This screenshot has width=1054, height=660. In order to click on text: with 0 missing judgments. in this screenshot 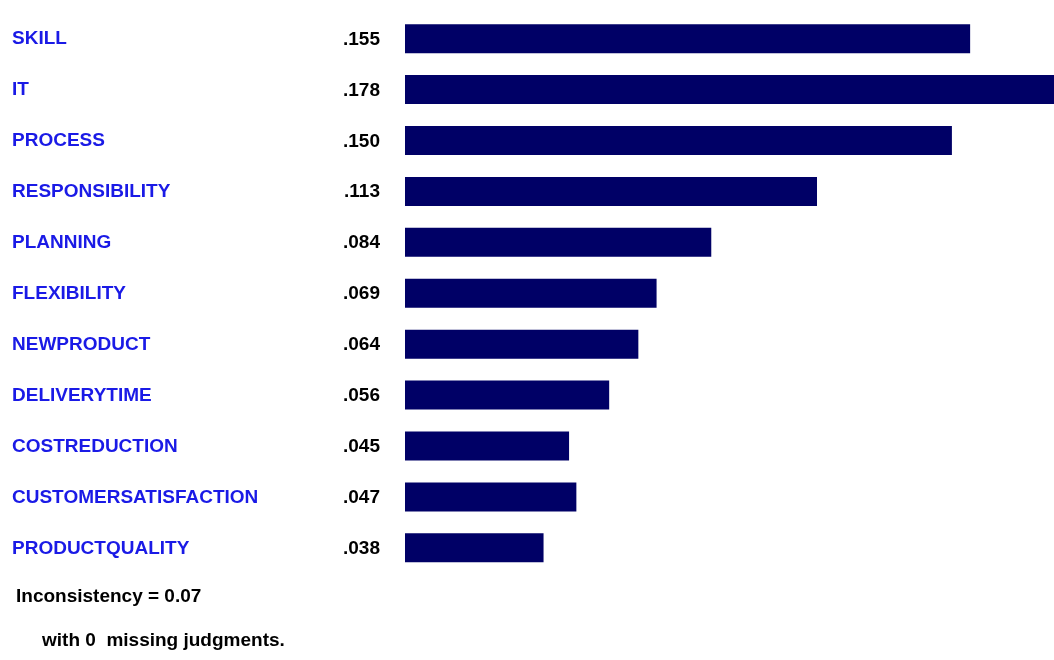, I will do `click(164, 640)`.